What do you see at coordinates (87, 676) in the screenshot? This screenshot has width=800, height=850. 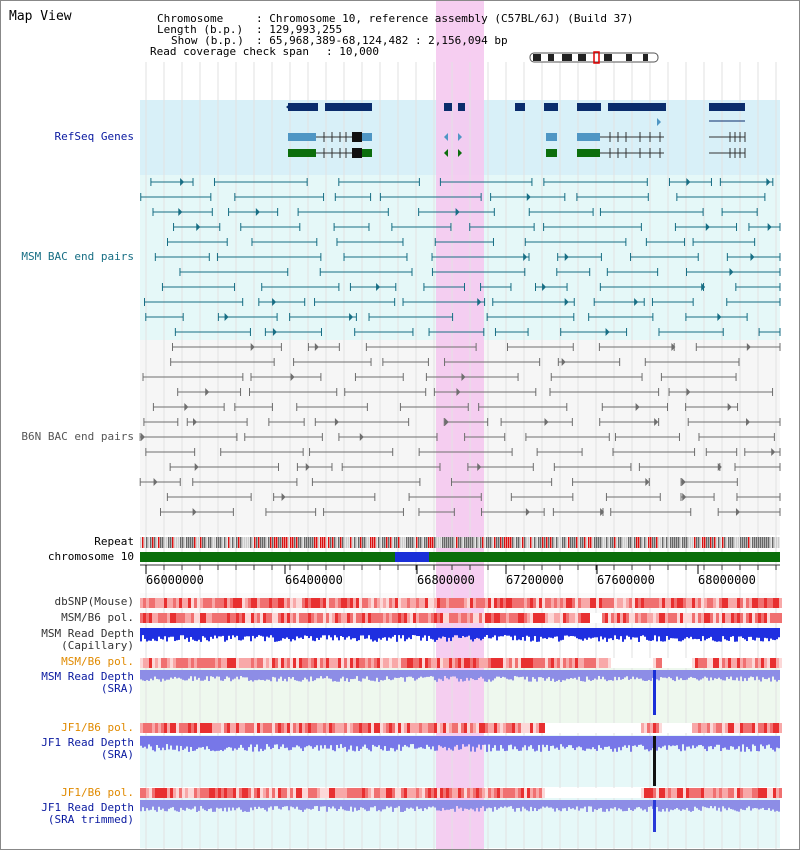 I see `msm-depth-sra-line1: MSM Read Depth` at bounding box center [87, 676].